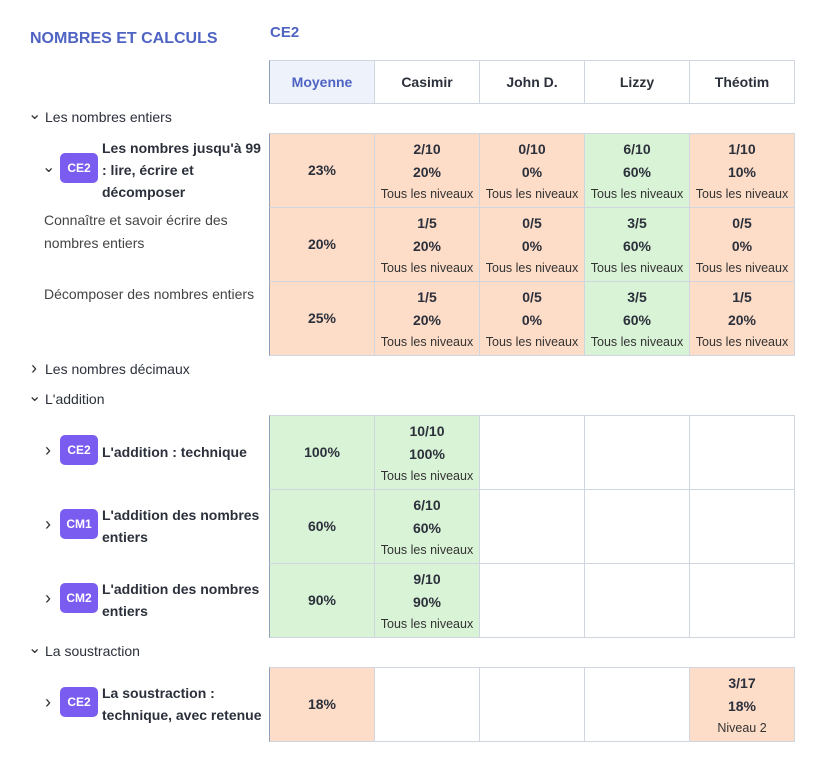 The width and height of the screenshot is (829, 761). Describe the element at coordinates (532, 82) in the screenshot. I see `column-header: John D.` at that location.